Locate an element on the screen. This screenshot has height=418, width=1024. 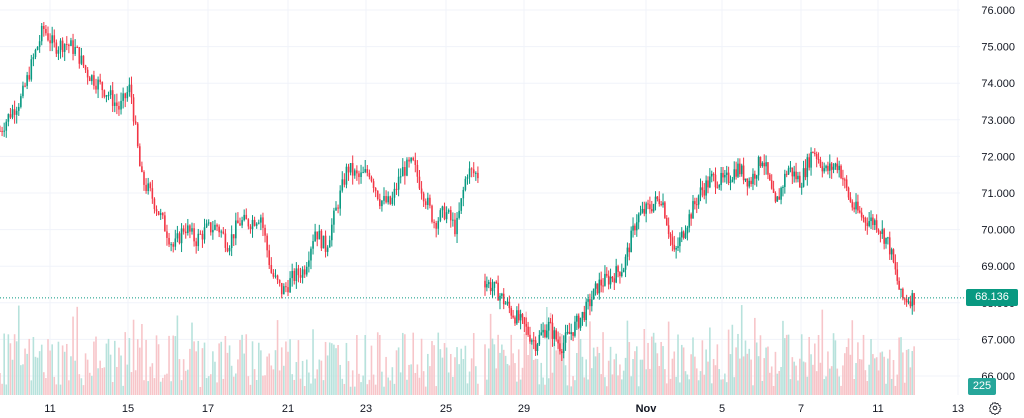
x-axis: 11 15 17 21 23 25 29 Nov 5 7 11 13 is located at coordinates (504, 409).